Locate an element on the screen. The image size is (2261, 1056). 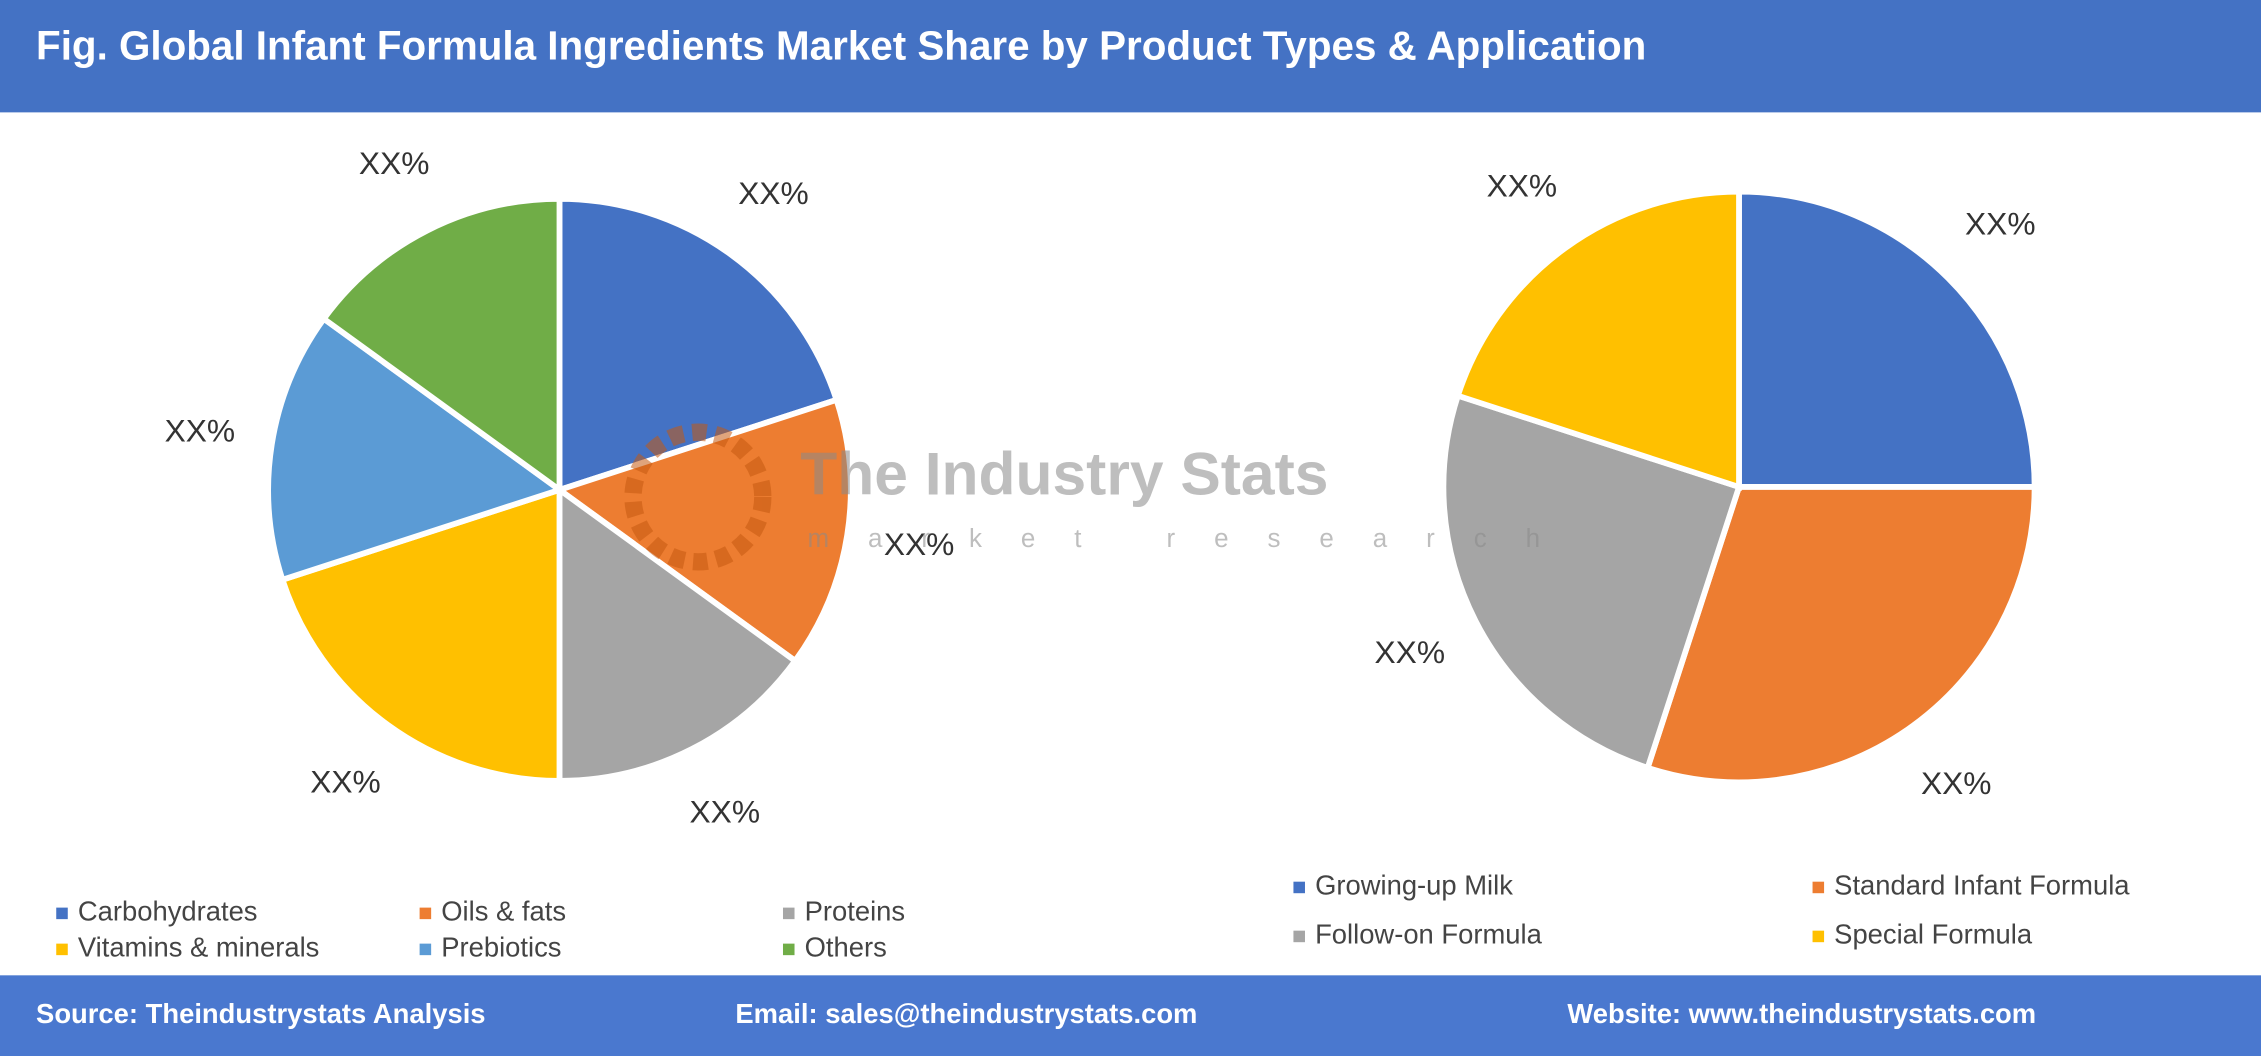
watermark-tagline: market research is located at coordinates (1193, 539).